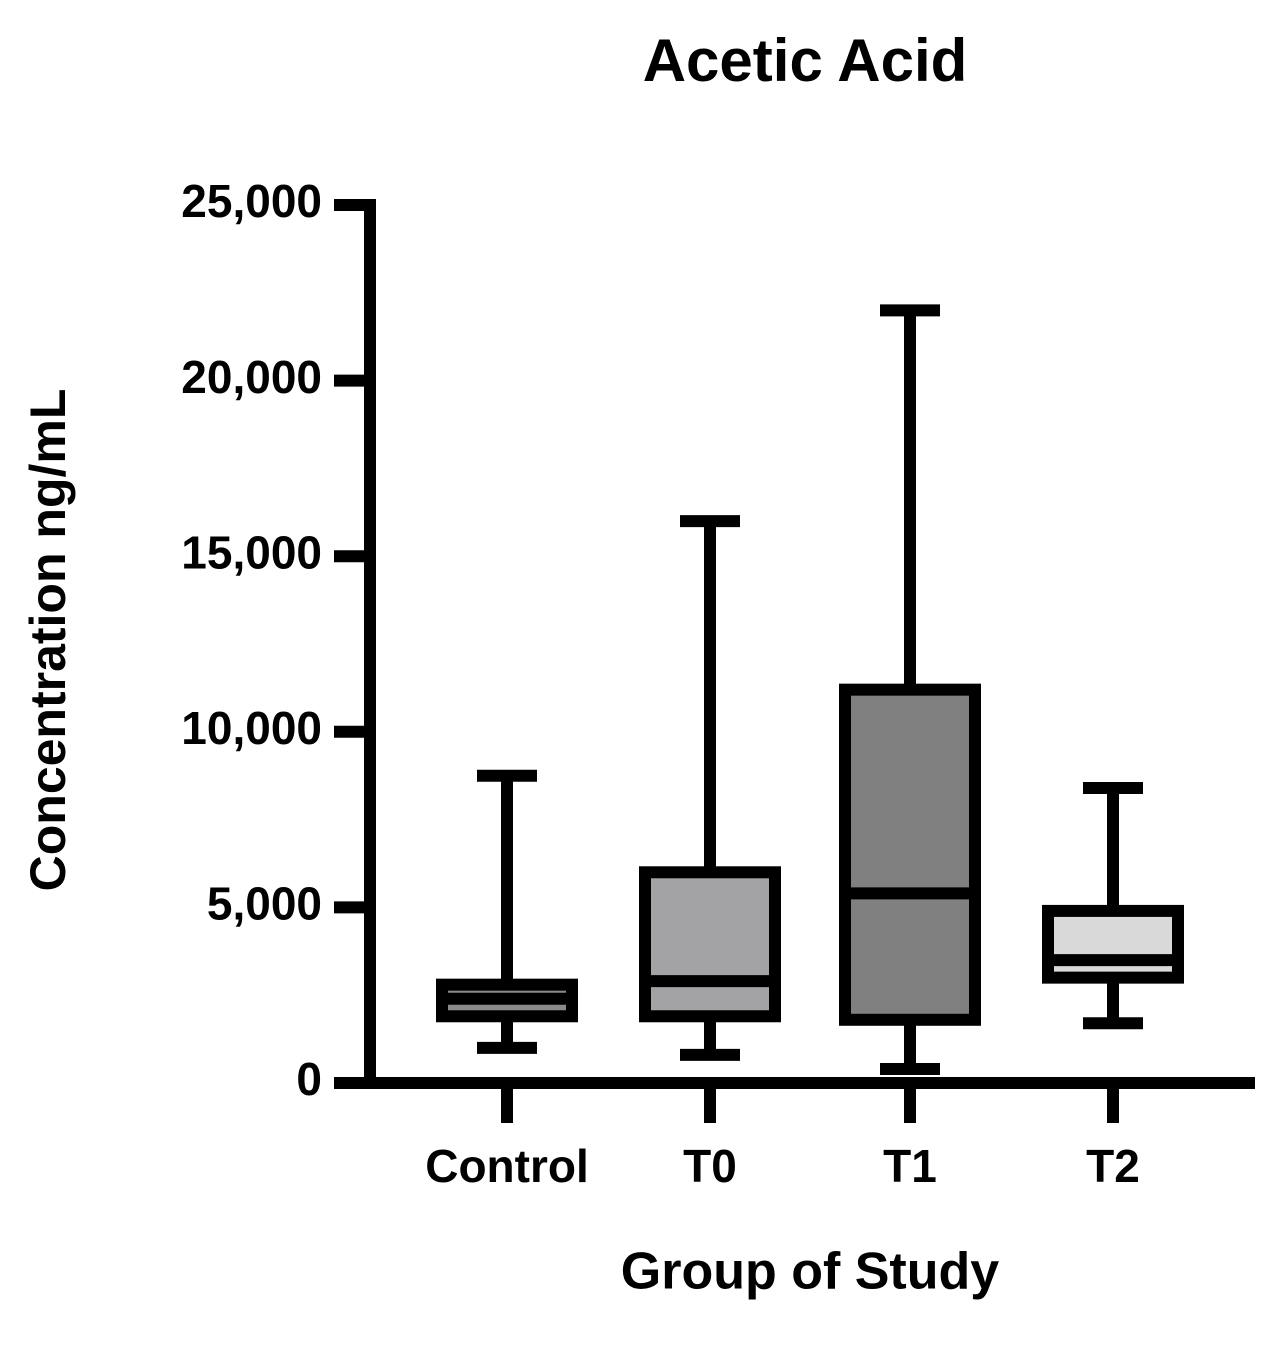 This screenshot has width=1284, height=1347. Describe the element at coordinates (1113, 1166) in the screenshot. I see `x-tick-label: T2` at that location.